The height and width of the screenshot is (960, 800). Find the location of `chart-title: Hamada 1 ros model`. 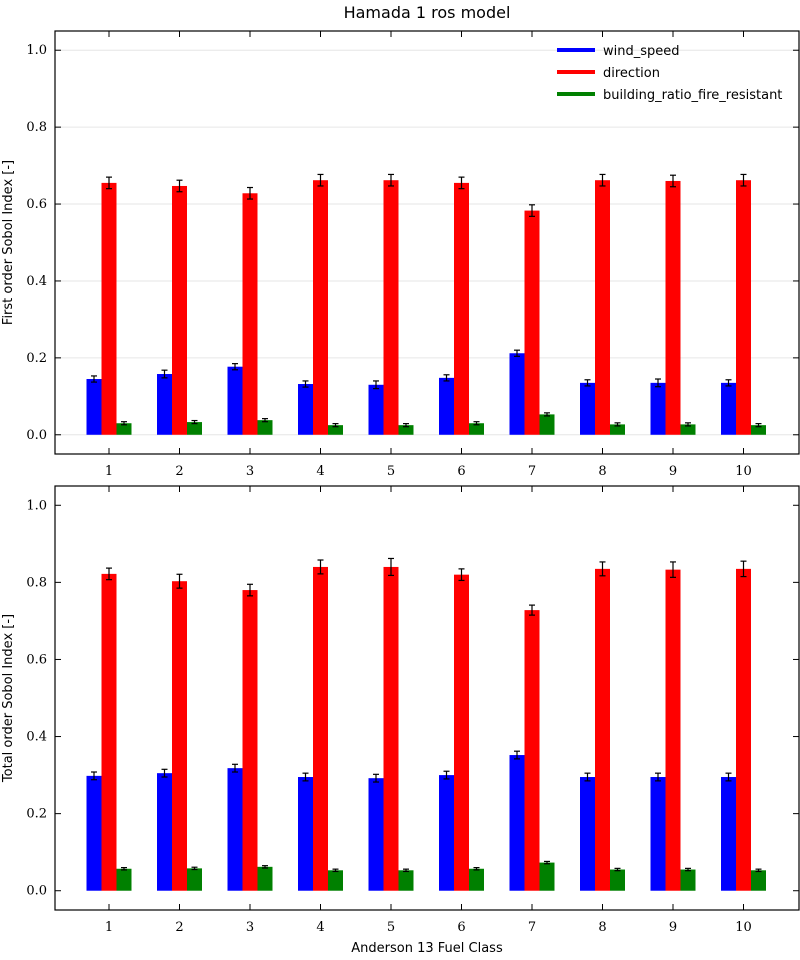

chart-title: Hamada 1 ros model is located at coordinates (427, 12).